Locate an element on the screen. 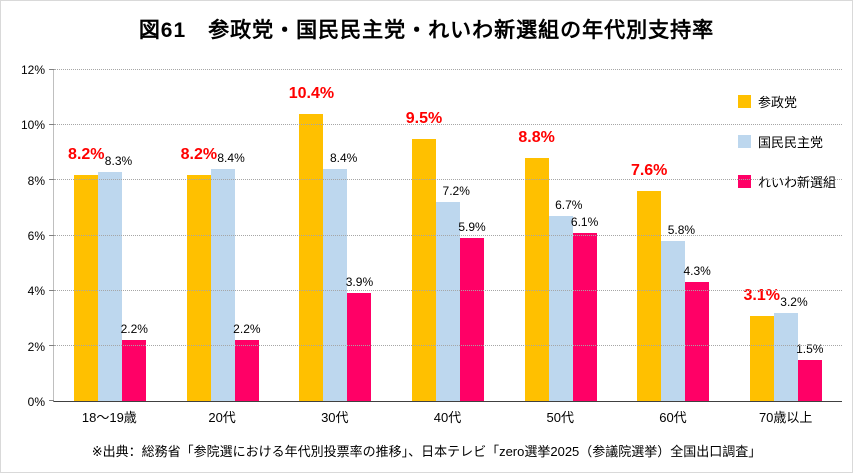 The width and height of the screenshot is (853, 473). bar-sanseito-2: 10.4% is located at coordinates (311, 243).